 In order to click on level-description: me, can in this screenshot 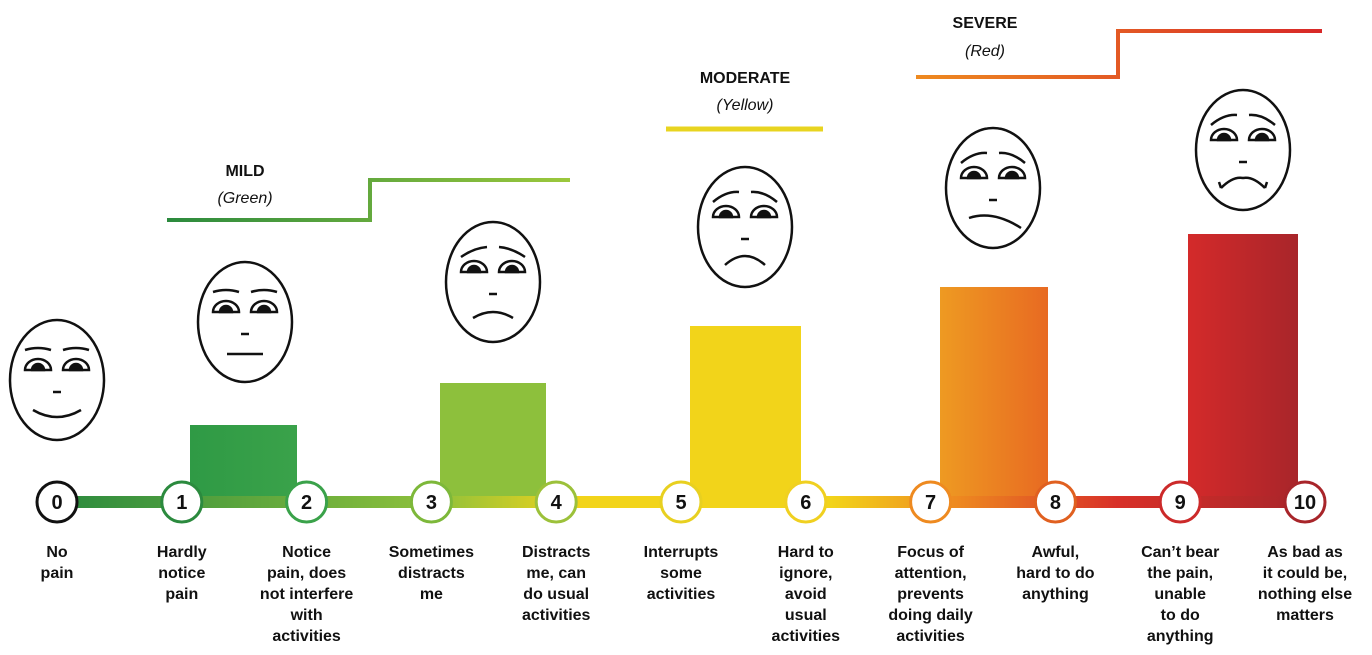, I will do `click(556, 573)`.